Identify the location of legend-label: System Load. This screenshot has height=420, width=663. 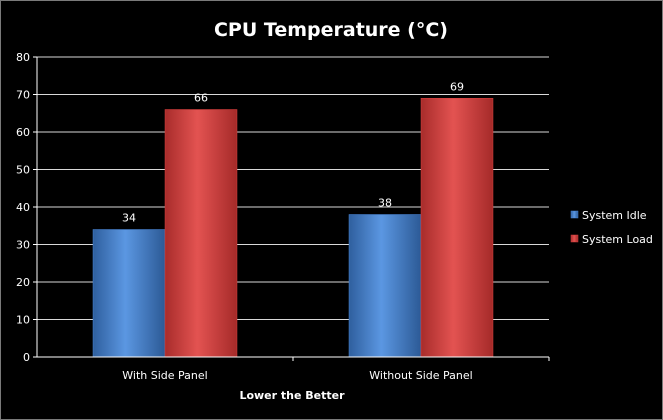
(617, 239).